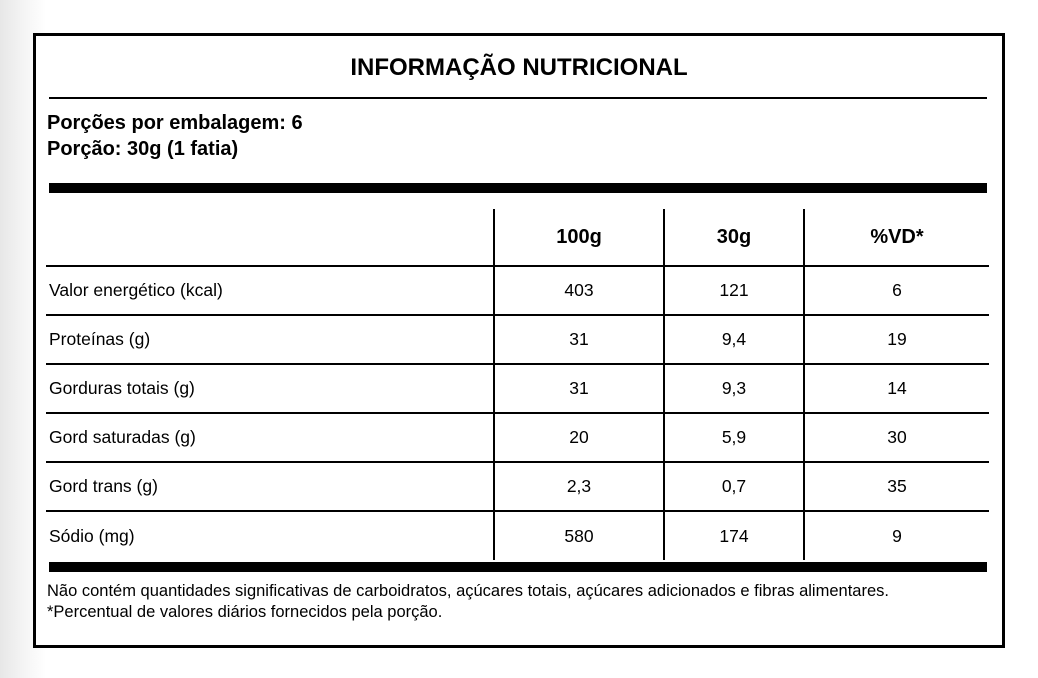  Describe the element at coordinates (733, 291) in the screenshot. I see `value-30g-cell: 121` at that location.